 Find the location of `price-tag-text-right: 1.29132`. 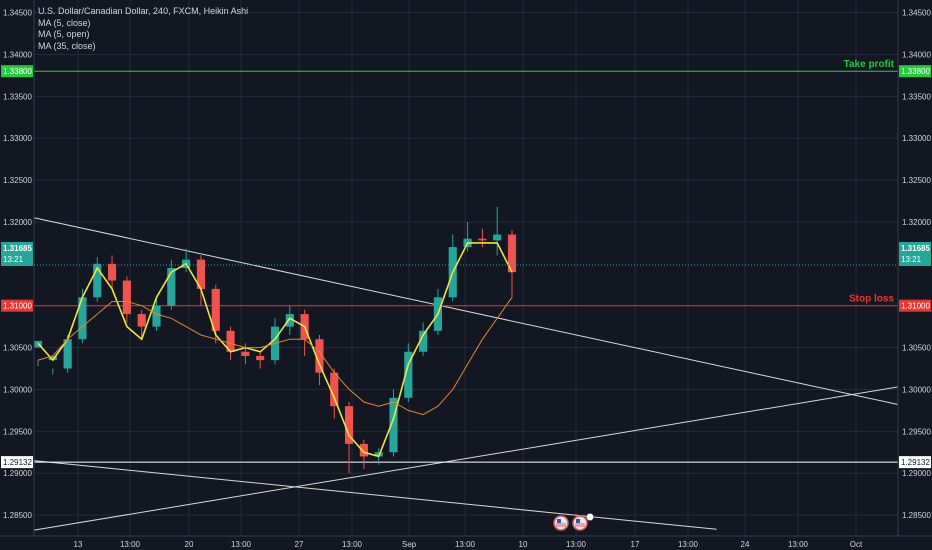

price-tag-text-right: 1.29132 is located at coordinates (915, 462).